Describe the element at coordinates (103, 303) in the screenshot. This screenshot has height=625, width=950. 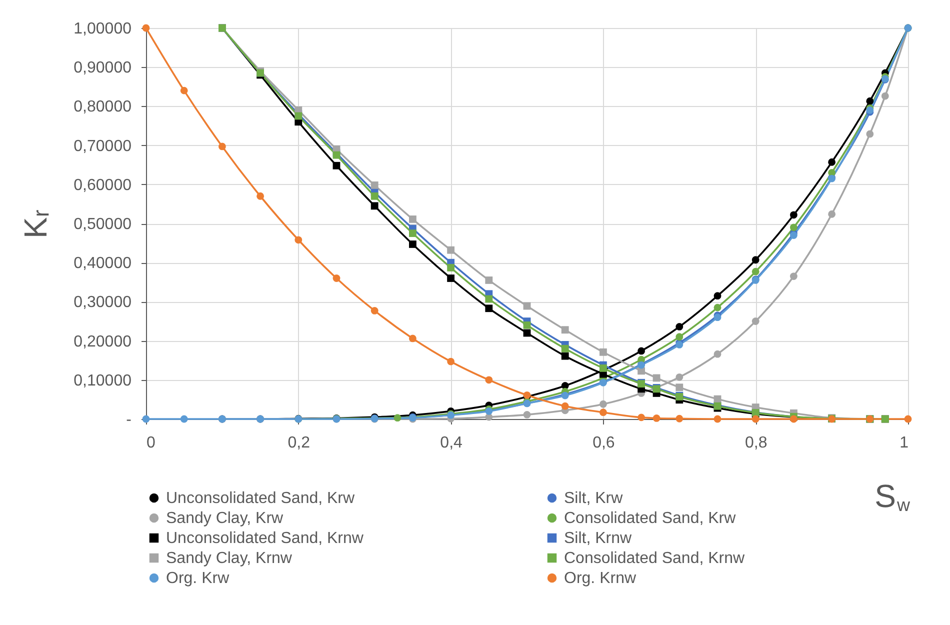
I see `y-tick-label: 0,30000` at that location.